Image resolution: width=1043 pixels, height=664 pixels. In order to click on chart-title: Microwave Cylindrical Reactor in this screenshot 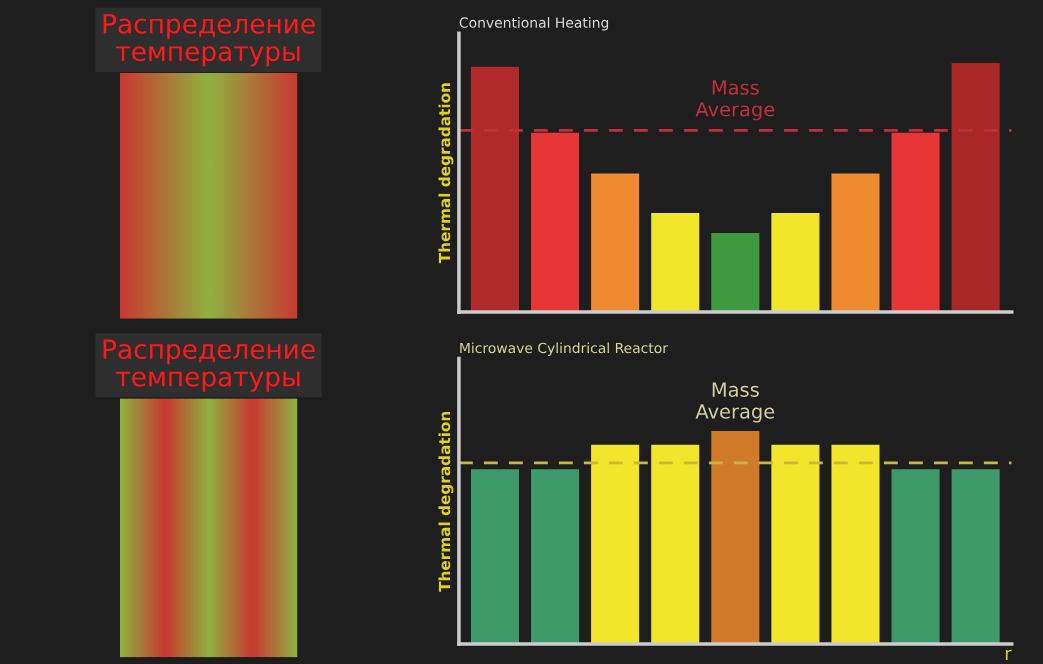, I will do `click(564, 349)`.